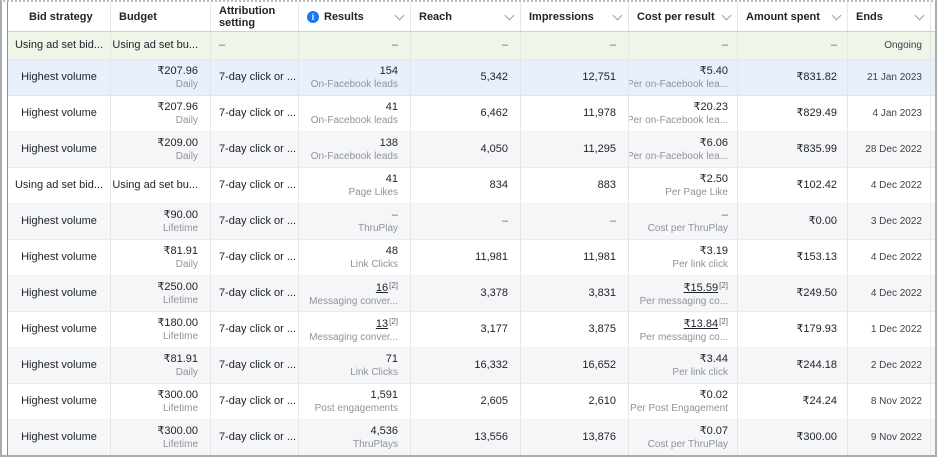  What do you see at coordinates (602, 329) in the screenshot?
I see `cell-value: 3,875` at bounding box center [602, 329].